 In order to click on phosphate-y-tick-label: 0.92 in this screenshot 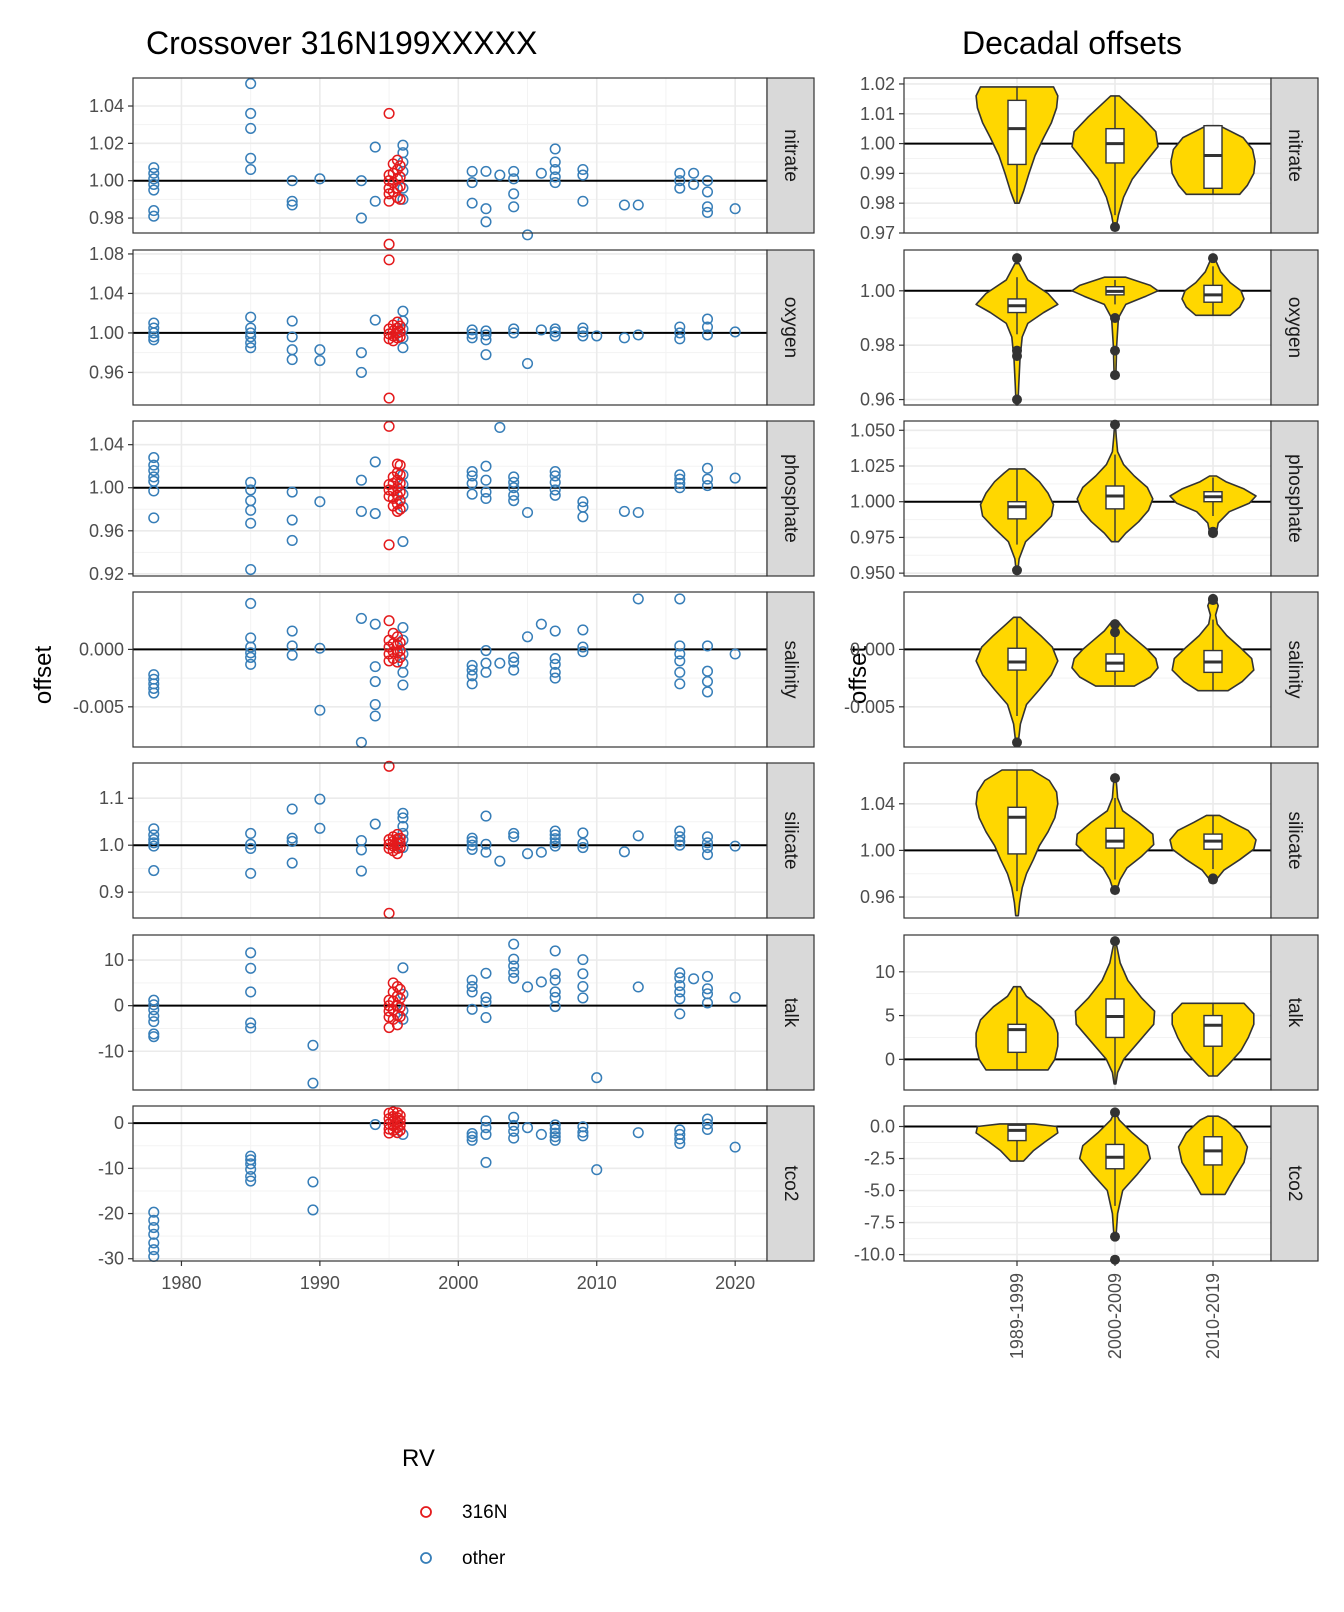, I will do `click(106, 574)`.